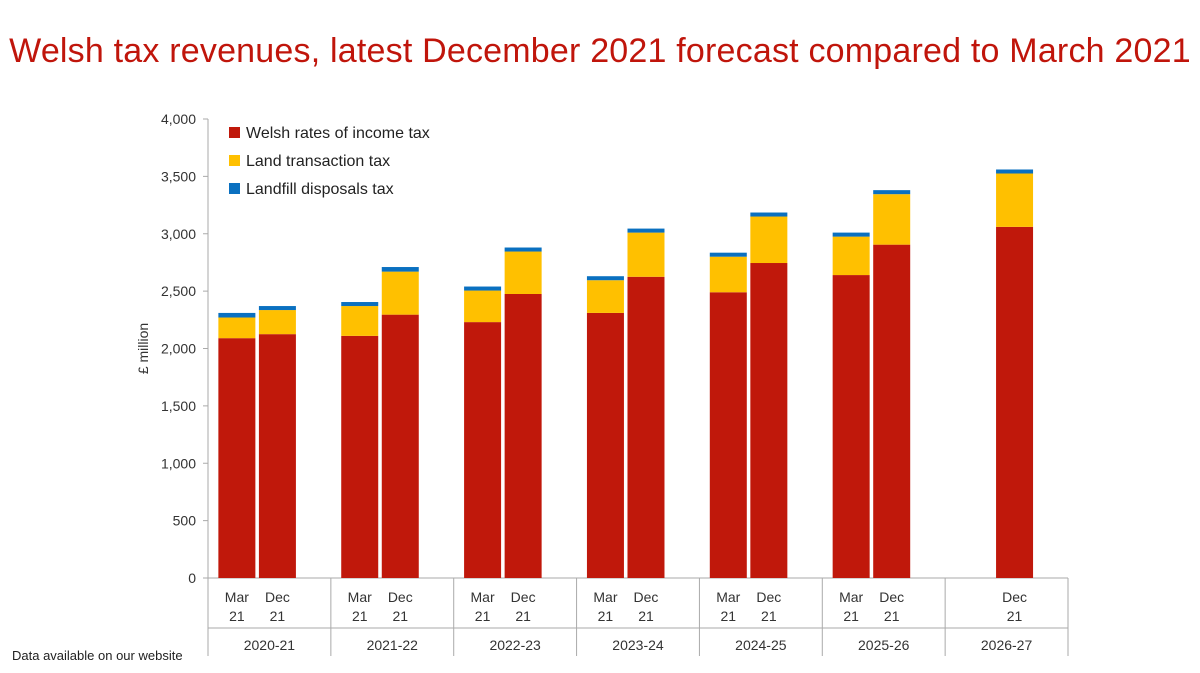  What do you see at coordinates (185, 521) in the screenshot?
I see `y-tick-label: 500` at bounding box center [185, 521].